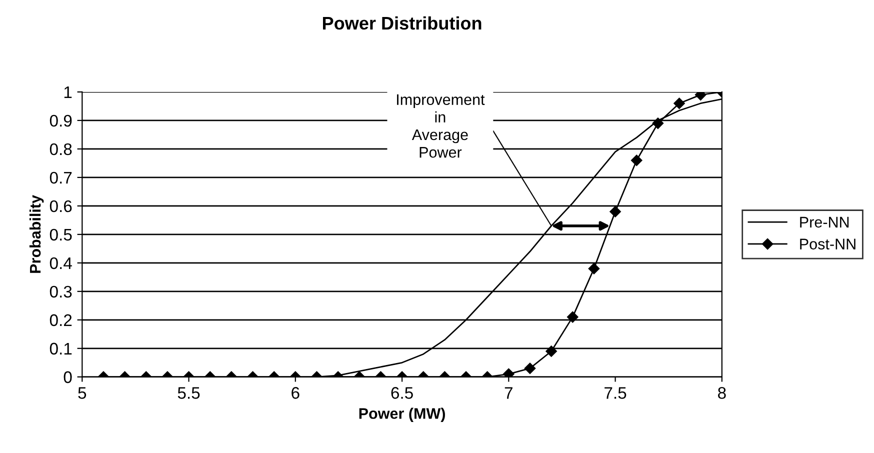 This screenshot has height=453, width=874. What do you see at coordinates (61, 178) in the screenshot?
I see `y-tick-label: 0.7` at bounding box center [61, 178].